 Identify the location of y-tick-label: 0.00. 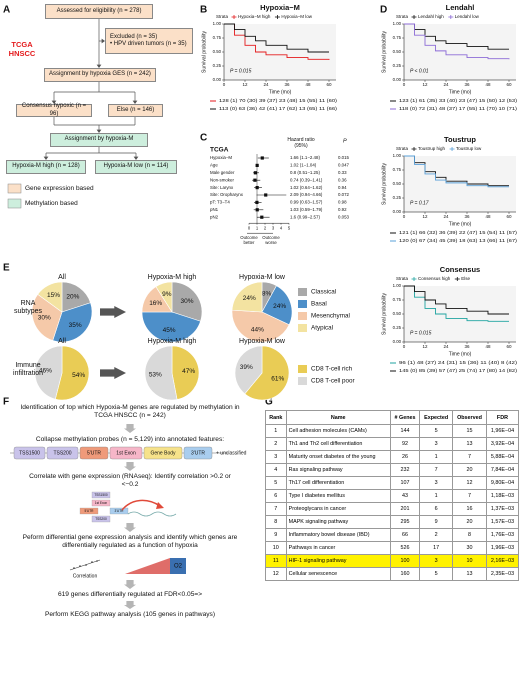
(397, 341).